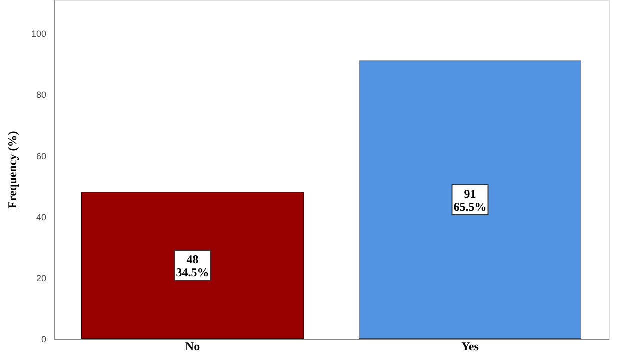 This screenshot has height=356, width=626. I want to click on y-tick-label: 0, so click(43, 339).